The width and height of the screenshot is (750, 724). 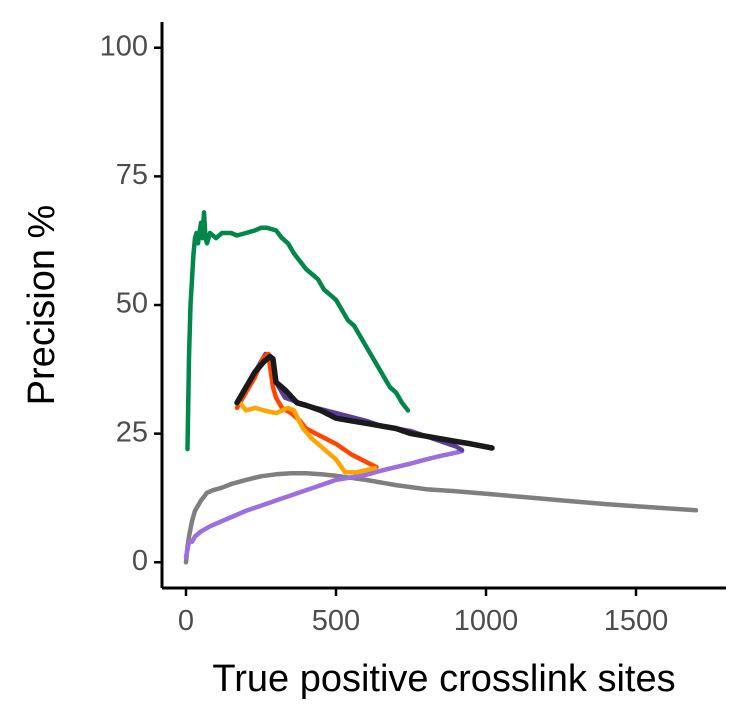 I want to click on y-tick-label: 75, so click(x=132, y=175).